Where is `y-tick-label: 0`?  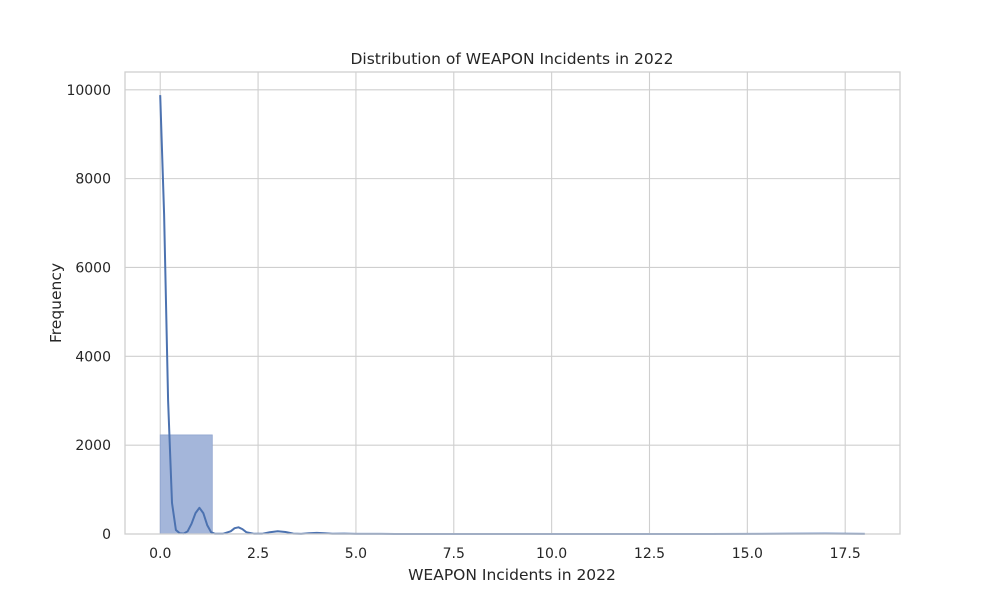
y-tick-label: 0 is located at coordinates (106, 535).